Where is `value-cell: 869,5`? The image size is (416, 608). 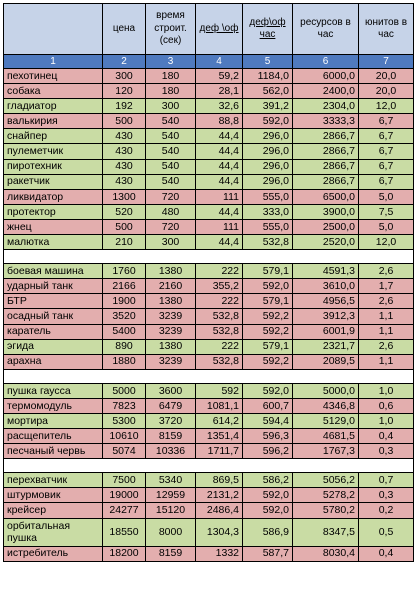 value-cell: 869,5 is located at coordinates (219, 480).